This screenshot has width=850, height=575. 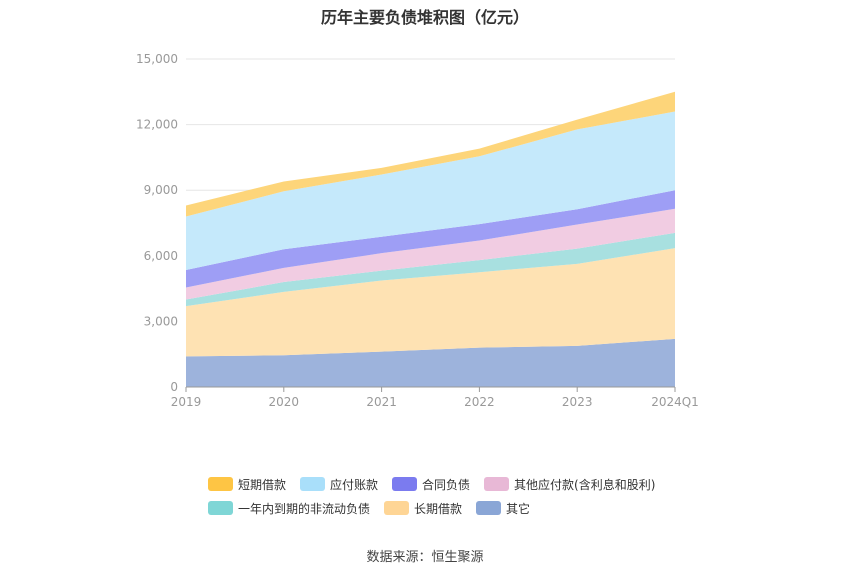 What do you see at coordinates (174, 387) in the screenshot?
I see `y-tick-label: 0` at bounding box center [174, 387].